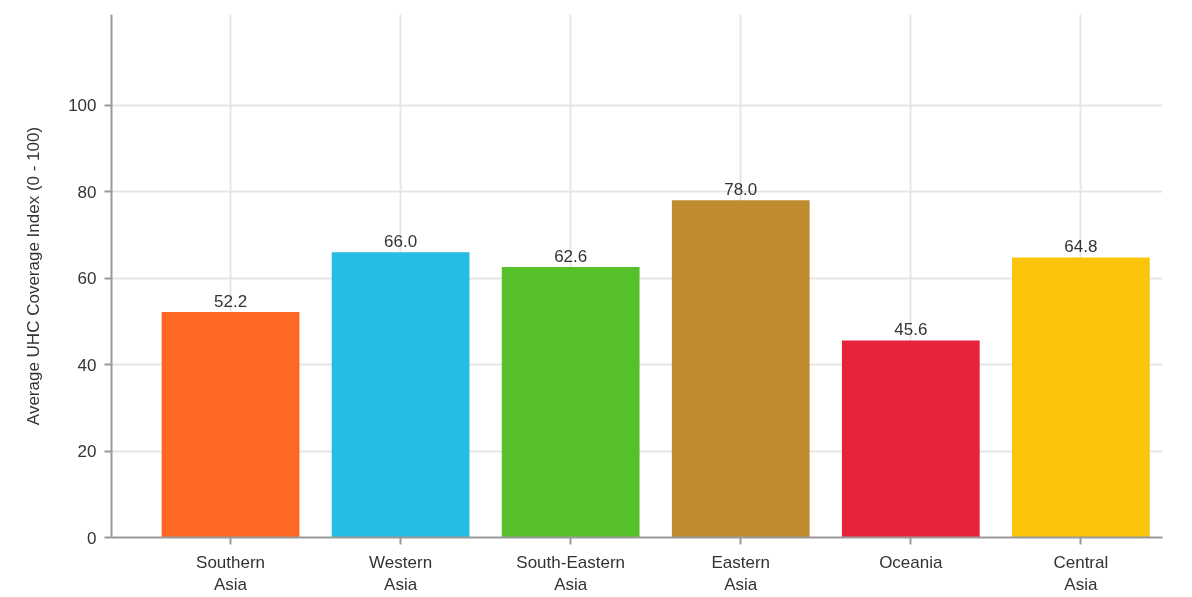  I want to click on y-tick-label: 0, so click(92, 538).